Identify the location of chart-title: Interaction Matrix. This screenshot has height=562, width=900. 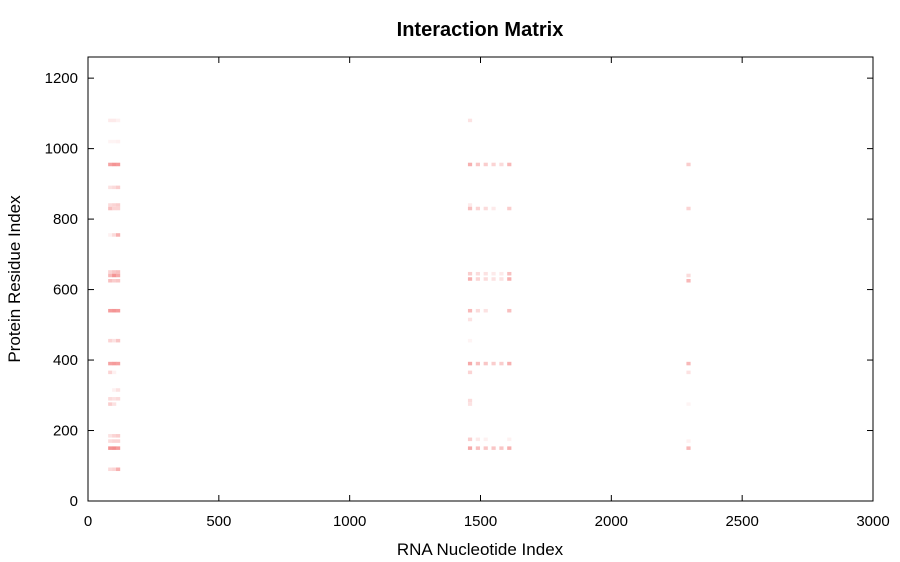
(480, 30).